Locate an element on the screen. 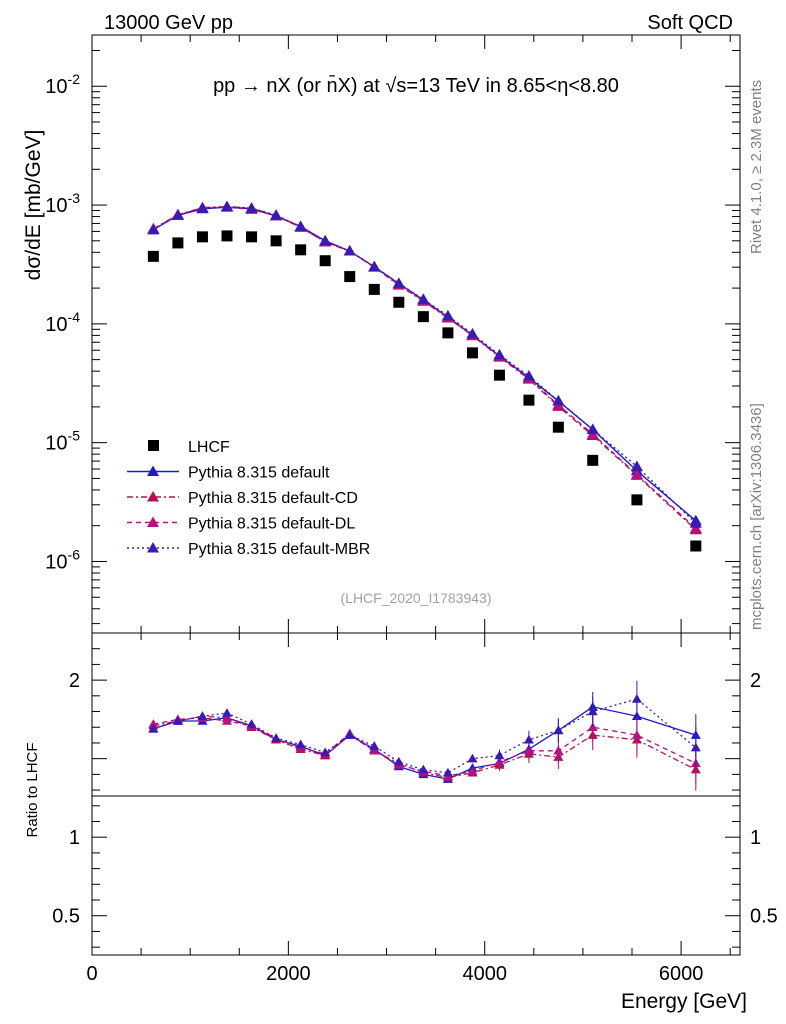 This screenshot has width=786, height=1024. y-tick-label: 10⁻⁴ is located at coordinates (62, 322).